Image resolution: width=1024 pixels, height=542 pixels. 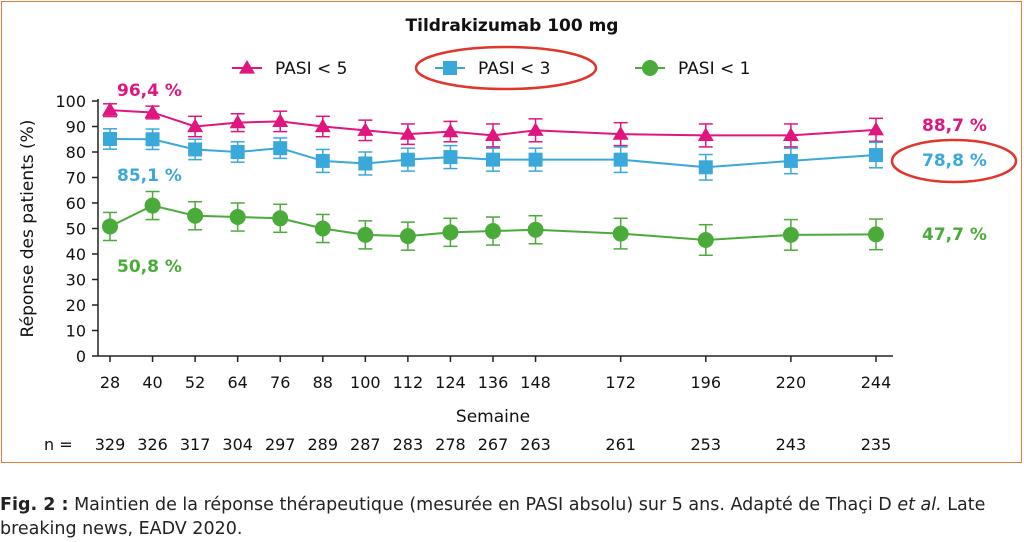 What do you see at coordinates (706, 382) in the screenshot?
I see `x-tick-label: 196` at bounding box center [706, 382].